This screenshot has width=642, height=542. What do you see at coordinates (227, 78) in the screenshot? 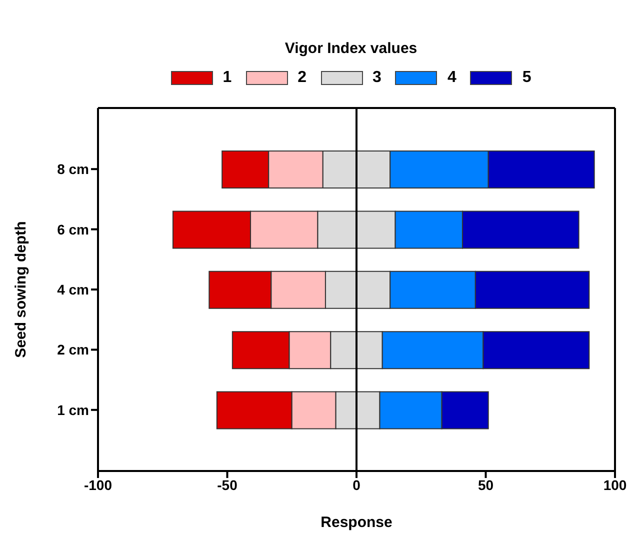
I see `legend-label: 1` at bounding box center [227, 78].